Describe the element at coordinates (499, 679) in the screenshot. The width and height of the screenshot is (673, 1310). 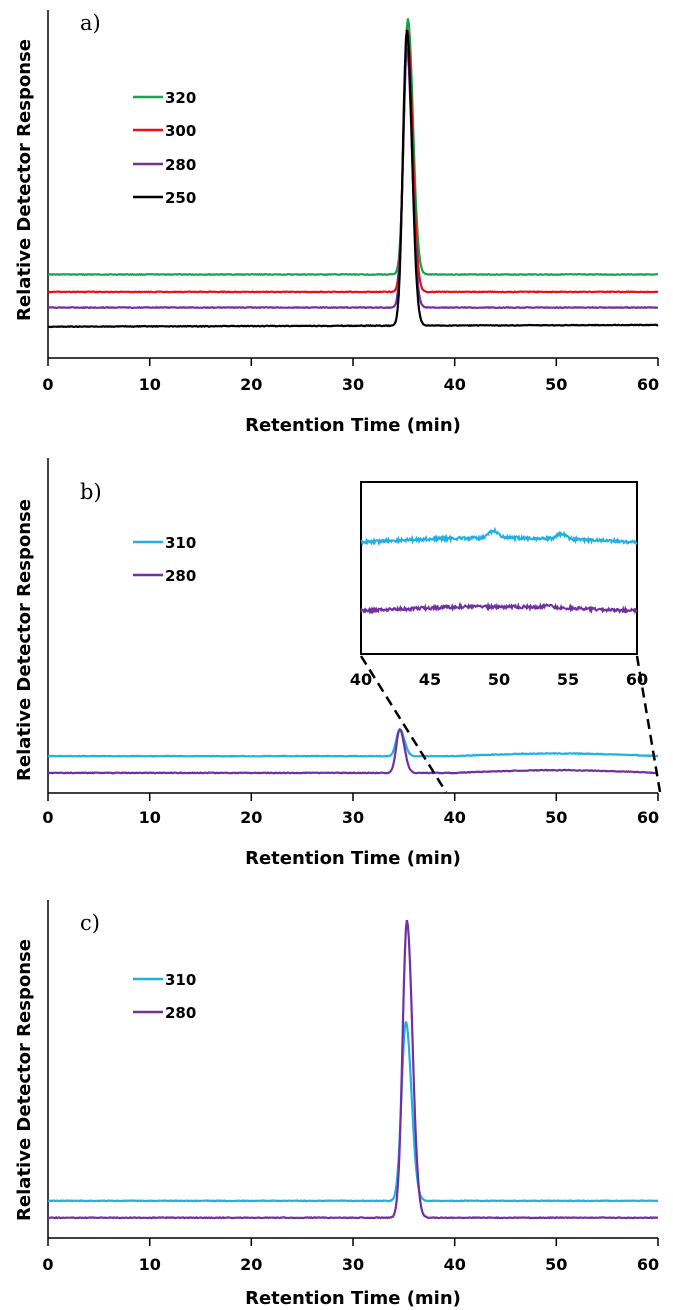
I see `inset-tick-label: 50` at that location.